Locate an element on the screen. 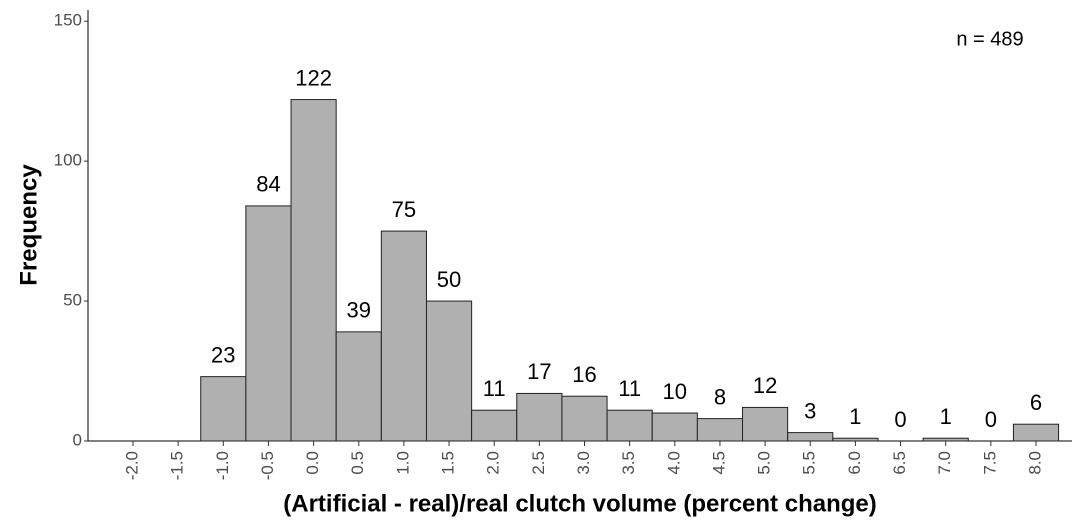 The width and height of the screenshot is (1073, 527). x-tick-label: 0.0 is located at coordinates (312, 463).